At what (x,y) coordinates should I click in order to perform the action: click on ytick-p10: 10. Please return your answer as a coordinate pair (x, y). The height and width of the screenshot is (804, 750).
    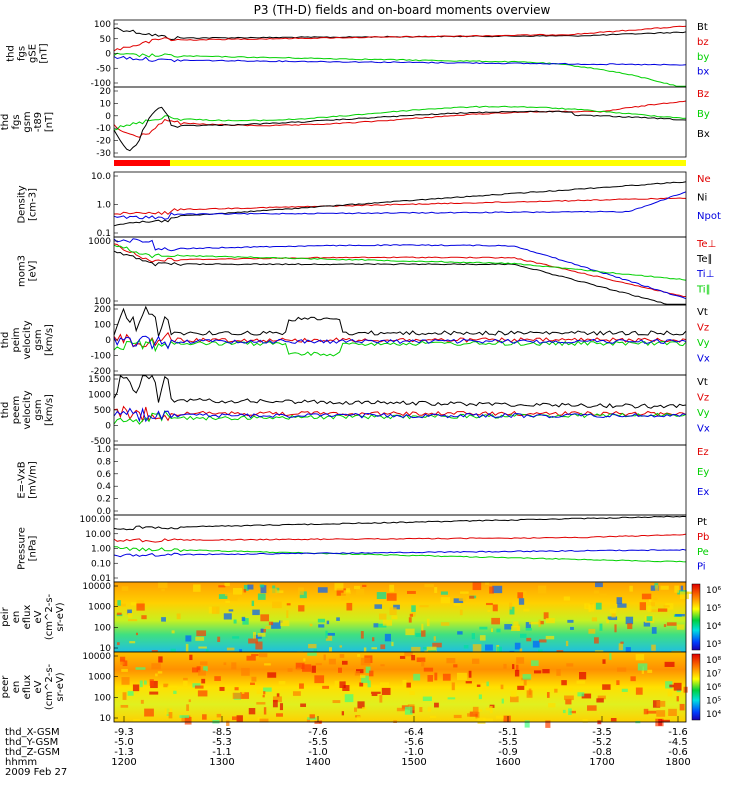
    Looking at the image, I should click on (106, 719).